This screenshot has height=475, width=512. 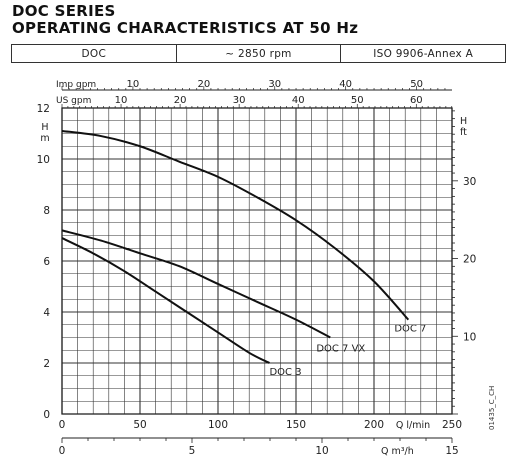 I want to click on y-axis-label-unit: m, so click(x=44, y=138).